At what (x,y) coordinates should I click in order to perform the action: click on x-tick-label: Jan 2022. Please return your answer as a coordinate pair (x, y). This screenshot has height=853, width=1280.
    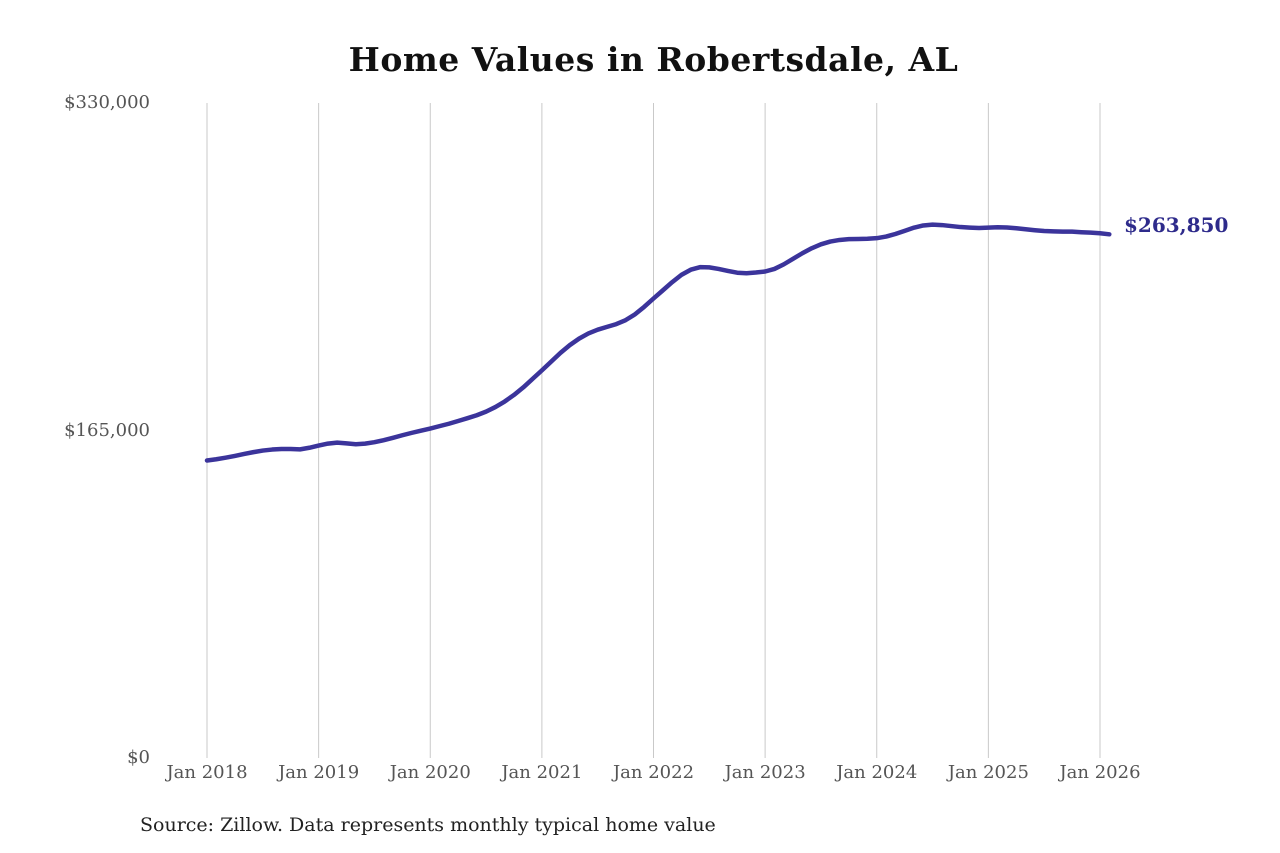
    Looking at the image, I should click on (653, 772).